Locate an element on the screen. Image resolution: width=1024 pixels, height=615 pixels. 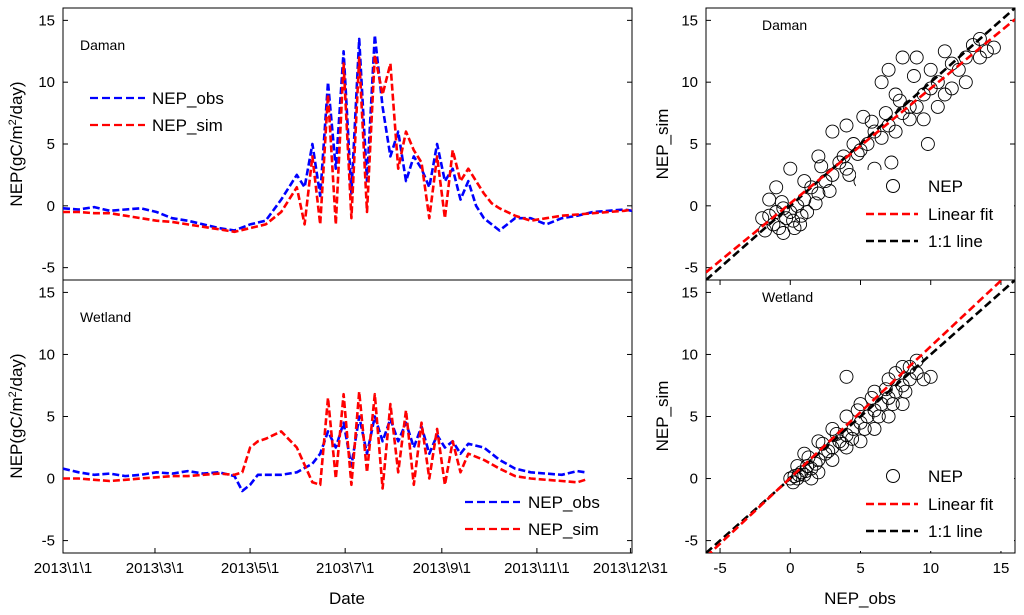
x-tick-label: 2013\9\1 is located at coordinates (442, 568).